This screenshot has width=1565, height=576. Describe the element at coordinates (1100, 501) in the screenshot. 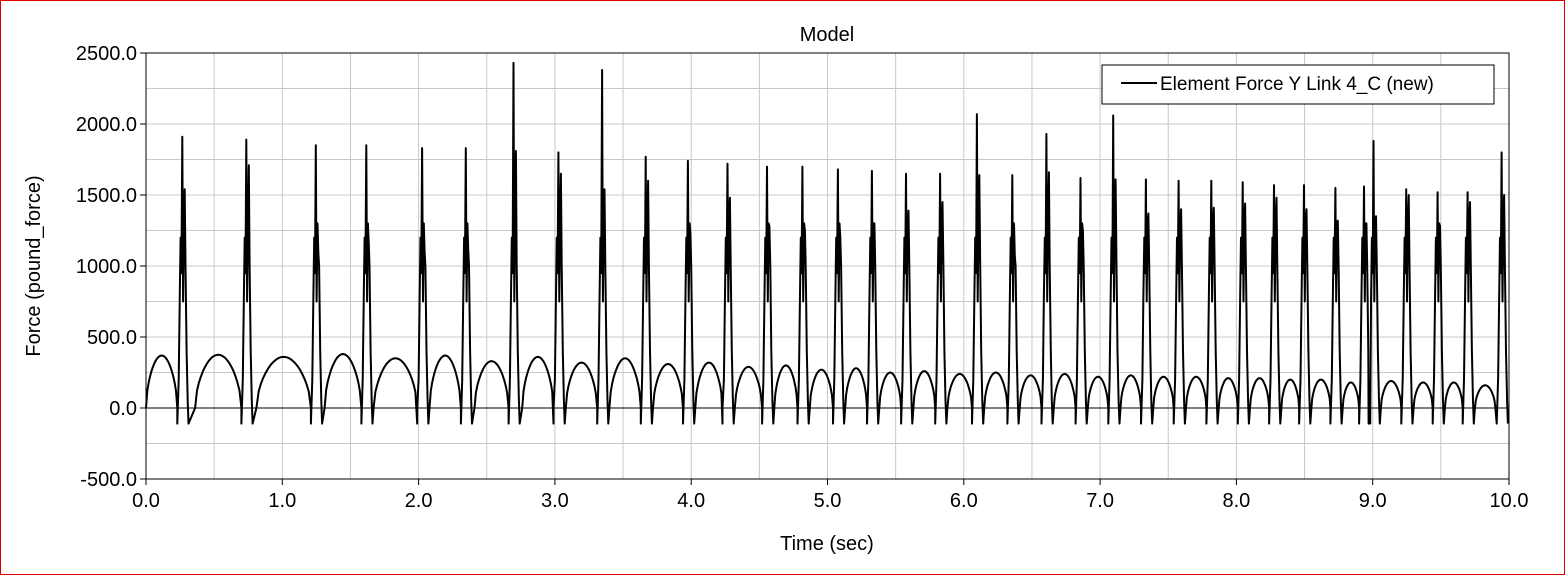

I see `x-tick-label: 7.0` at that location.